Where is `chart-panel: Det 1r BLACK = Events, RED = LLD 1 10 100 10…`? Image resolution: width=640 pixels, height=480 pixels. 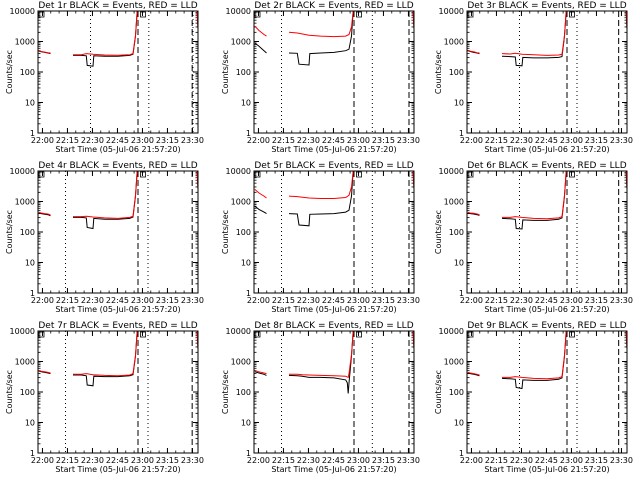 chart-panel: Det 1r BLACK = Events, RED = LLD 1 10 100 10… is located at coordinates (104, 77).